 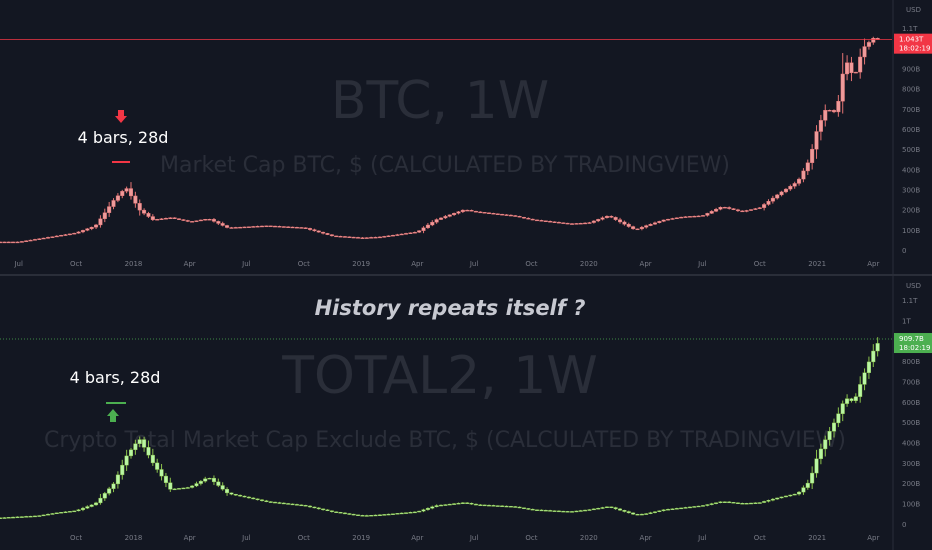 I want to click on total2-y-tick-label: 700B, so click(x=911, y=383).